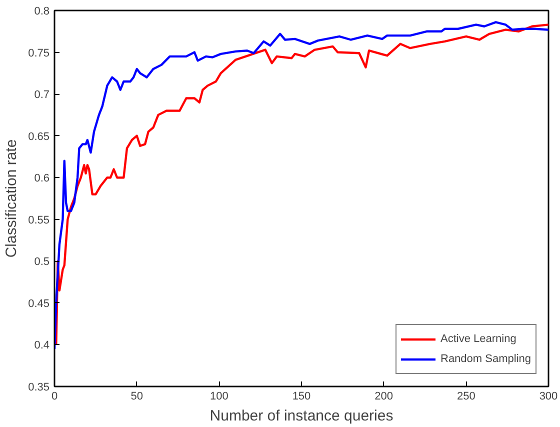 The height and width of the screenshot is (427, 560). I want to click on legend-label: Random Sampling, so click(485, 359).